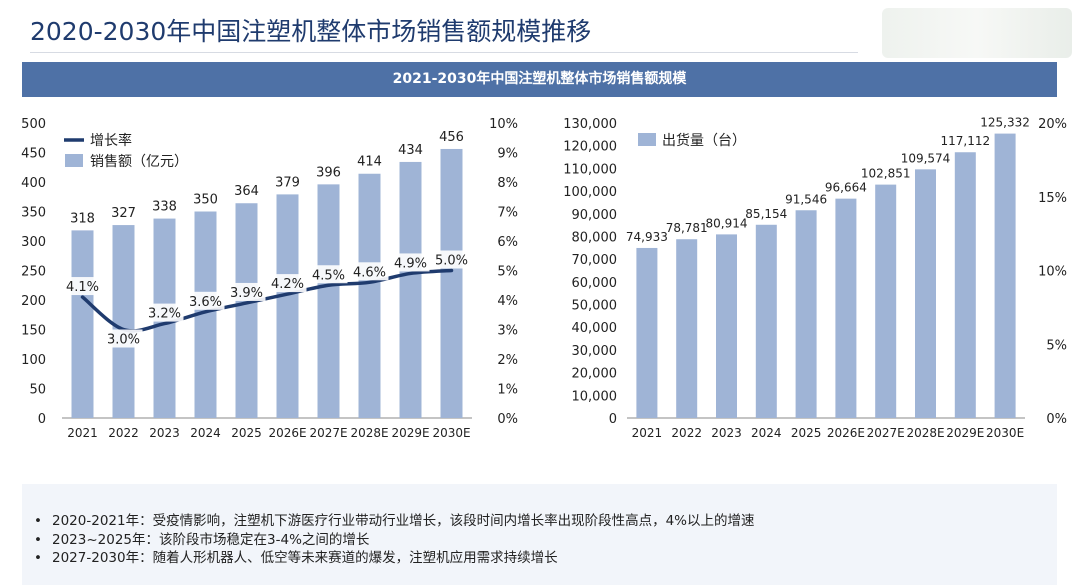  I want to click on shipment-value-label: 125,332, so click(1005, 123).